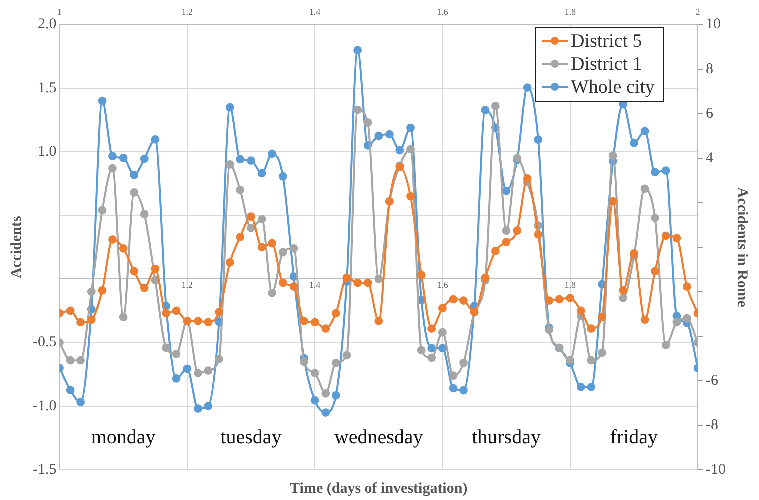  I want to click on x2-tick-label: 1.8, so click(570, 11).